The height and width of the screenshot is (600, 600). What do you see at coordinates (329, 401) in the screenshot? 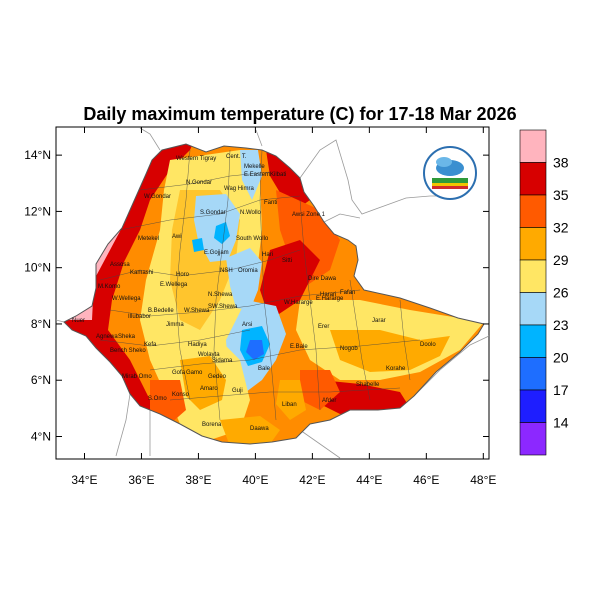
I see `region-label: Afder` at bounding box center [329, 401].